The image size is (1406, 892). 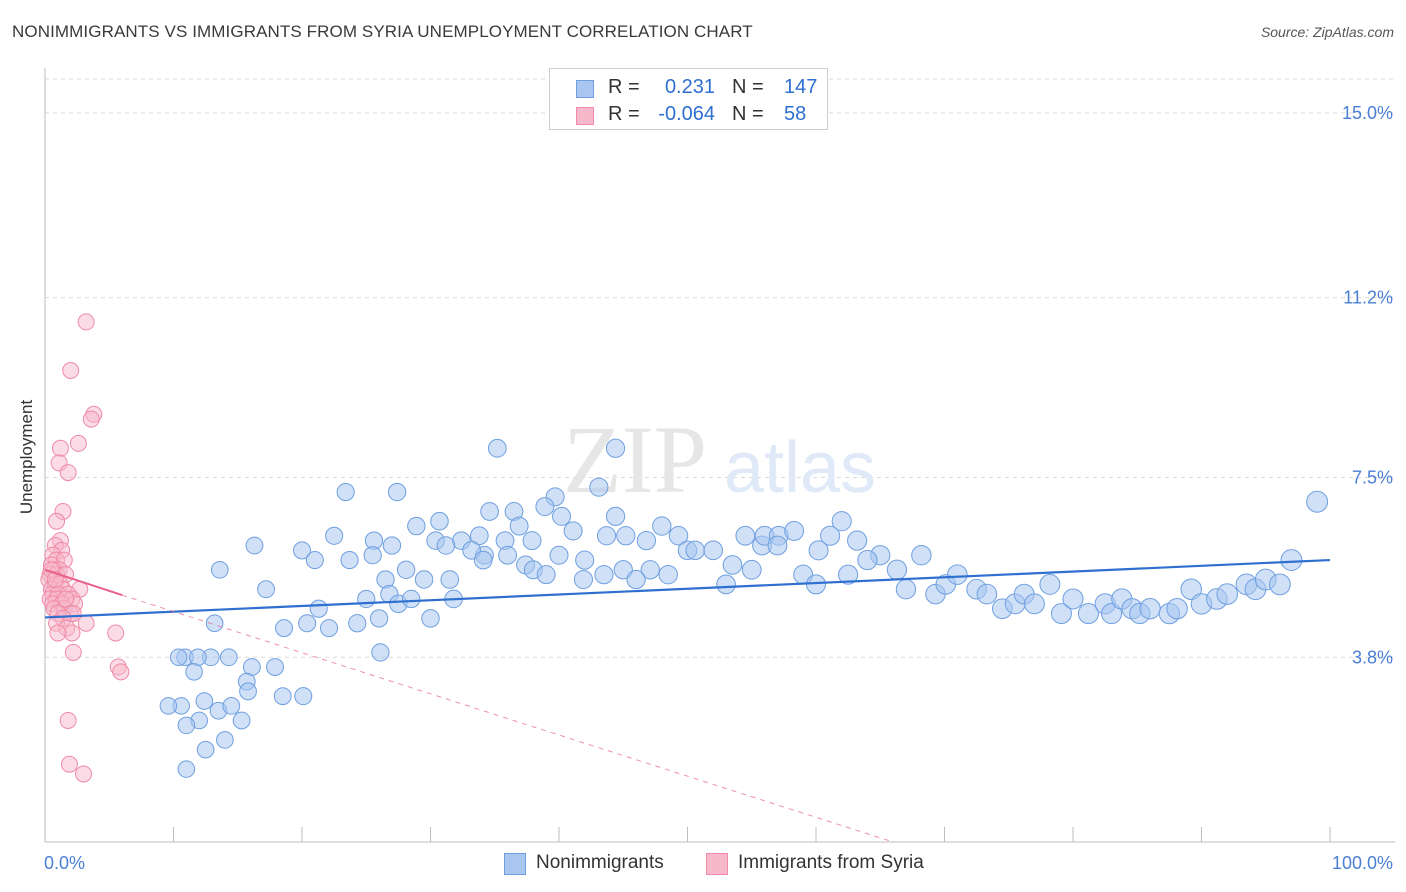 I want to click on x-tick-label-min: 0.0%, so click(x=64, y=863).